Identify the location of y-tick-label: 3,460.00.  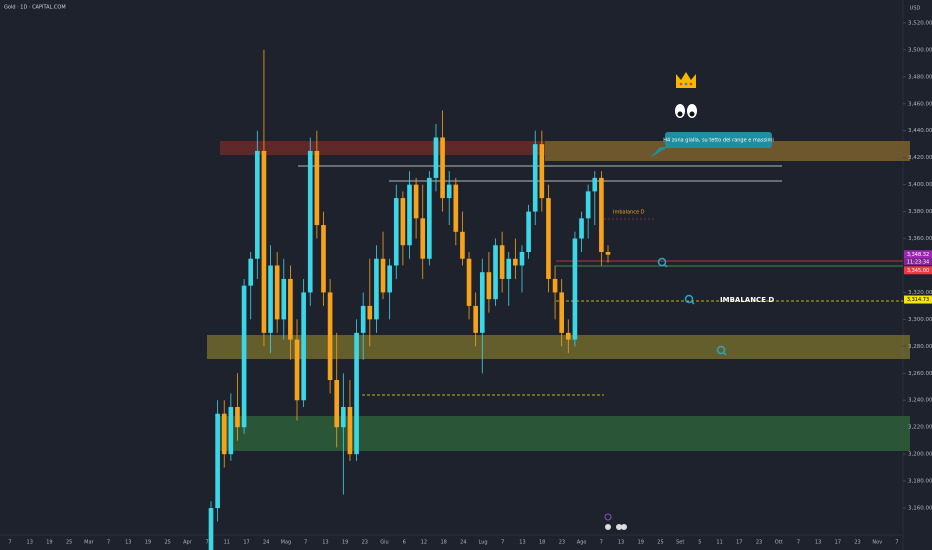
(920, 104).